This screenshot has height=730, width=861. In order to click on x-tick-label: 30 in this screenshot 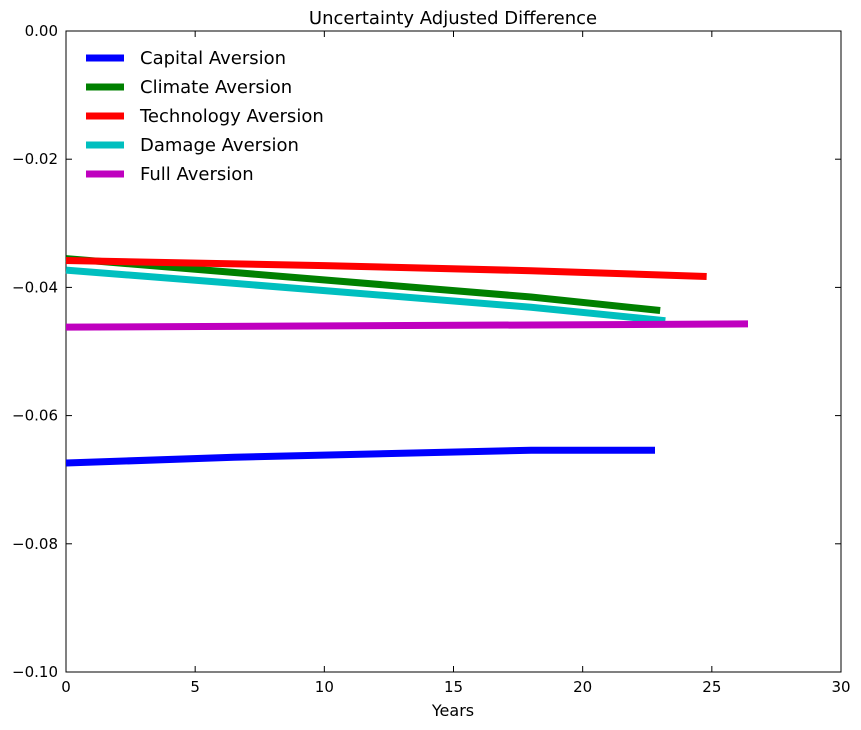, I will do `click(840, 687)`.